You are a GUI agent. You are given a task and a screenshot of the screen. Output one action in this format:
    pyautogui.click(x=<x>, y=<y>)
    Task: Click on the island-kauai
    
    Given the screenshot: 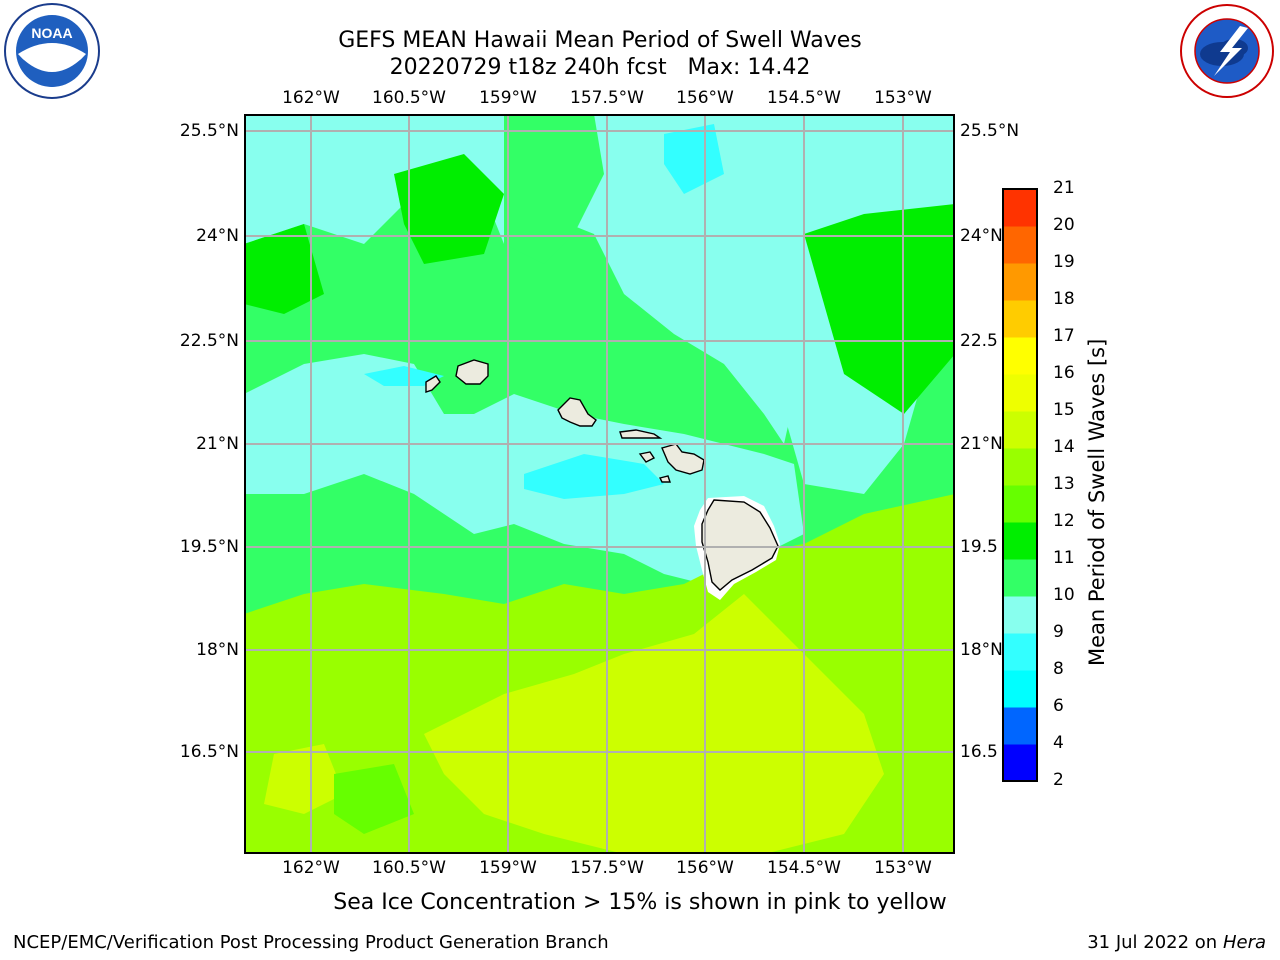 What is the action you would take?
    pyautogui.click(x=472, y=372)
    